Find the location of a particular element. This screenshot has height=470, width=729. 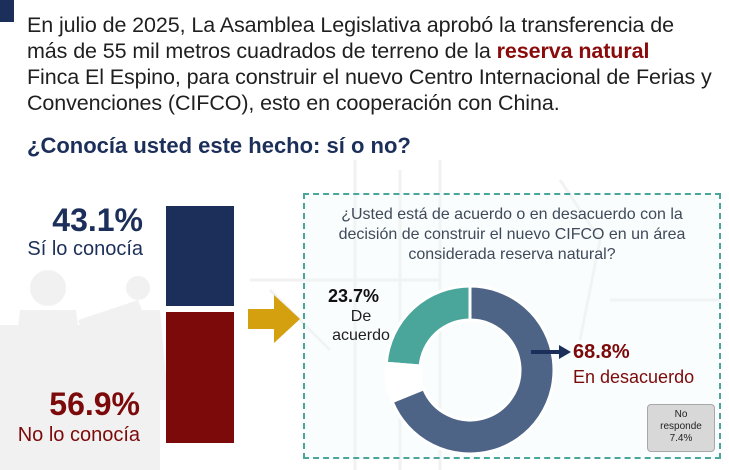

donut-slice-disagree is located at coordinates (473, 370).